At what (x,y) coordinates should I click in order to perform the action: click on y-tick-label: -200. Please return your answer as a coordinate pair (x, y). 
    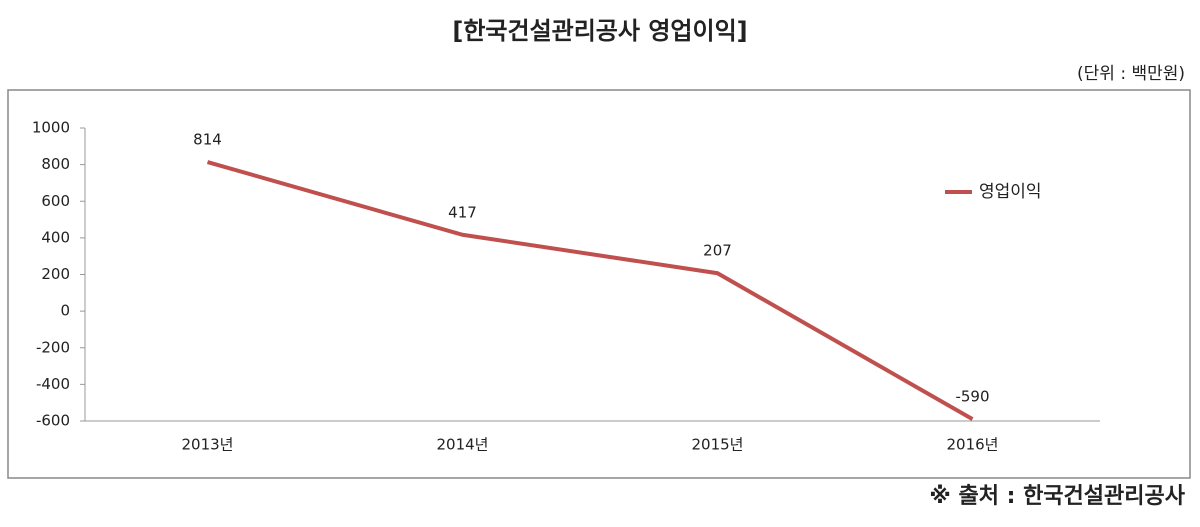
    Looking at the image, I should click on (53, 347).